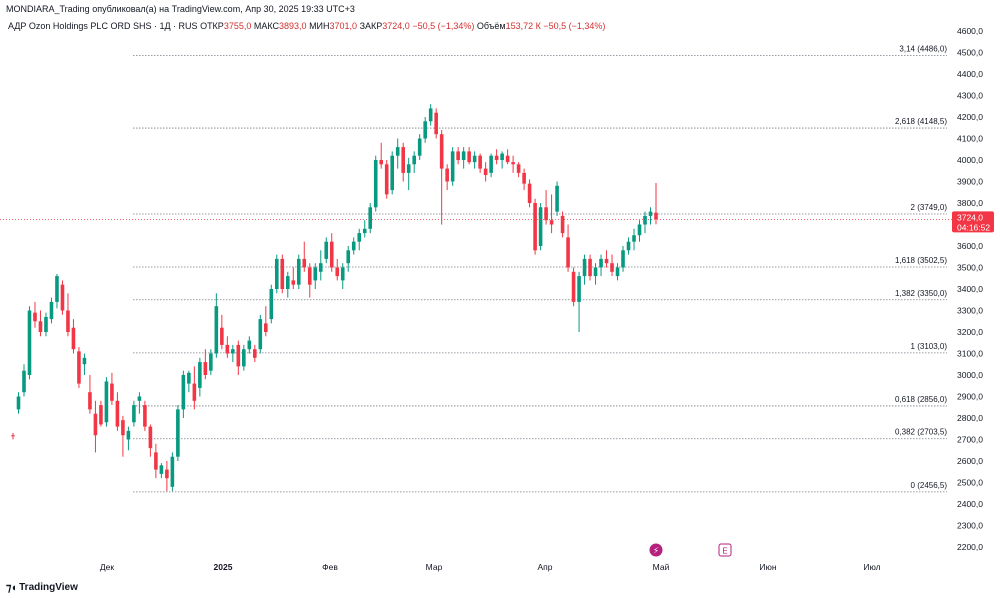 Image resolution: width=1000 pixels, height=598 pixels. What do you see at coordinates (970, 268) in the screenshot?
I see `y-tick-label: 3500,0` at bounding box center [970, 268].